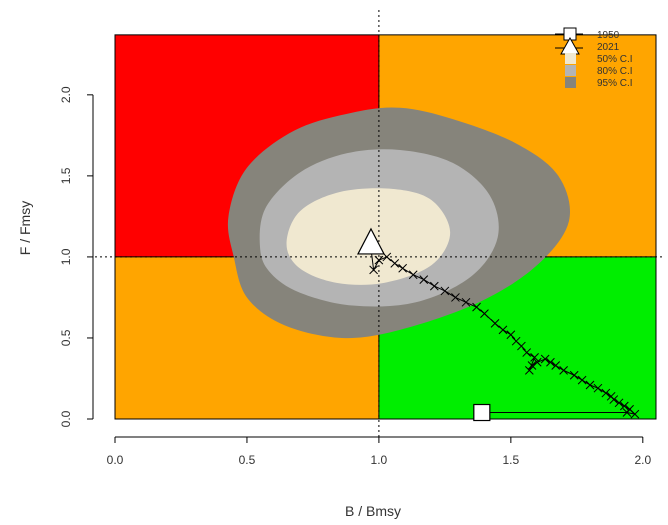  I want to click on x-tick-label: 1.0, so click(379, 460).